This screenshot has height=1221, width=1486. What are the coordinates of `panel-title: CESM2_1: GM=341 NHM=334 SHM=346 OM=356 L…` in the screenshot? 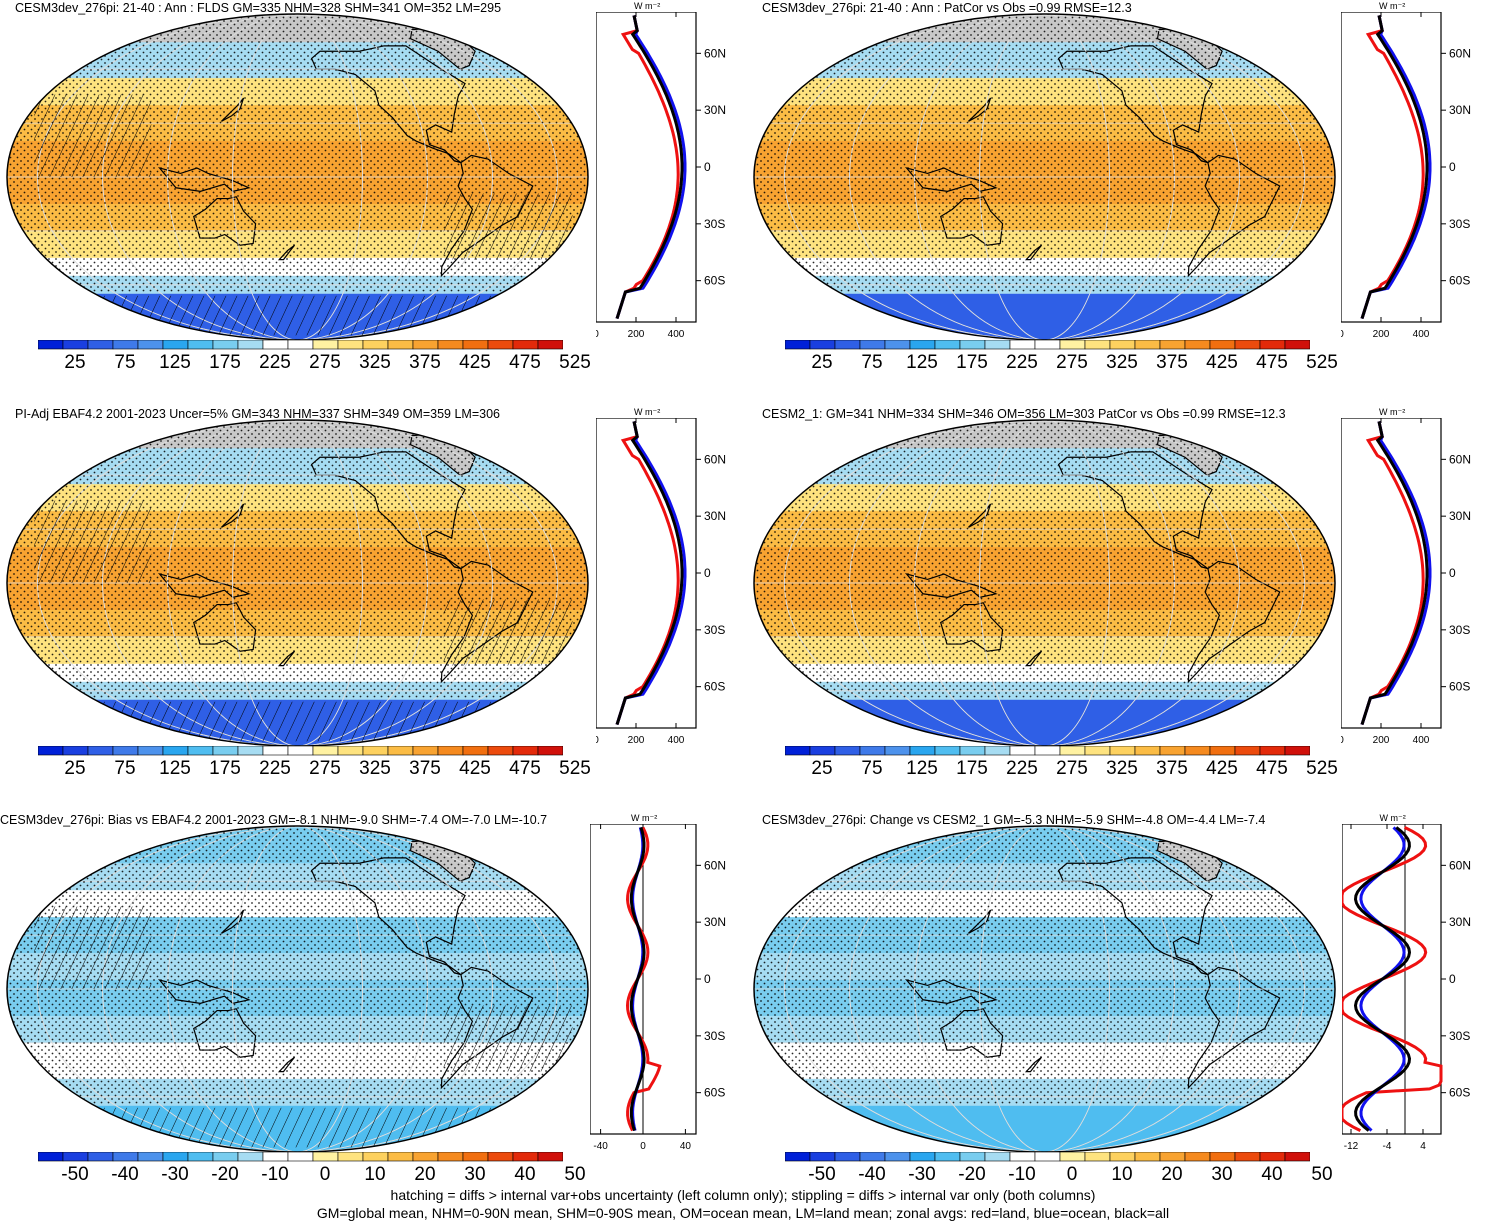 It's located at (1024, 414).